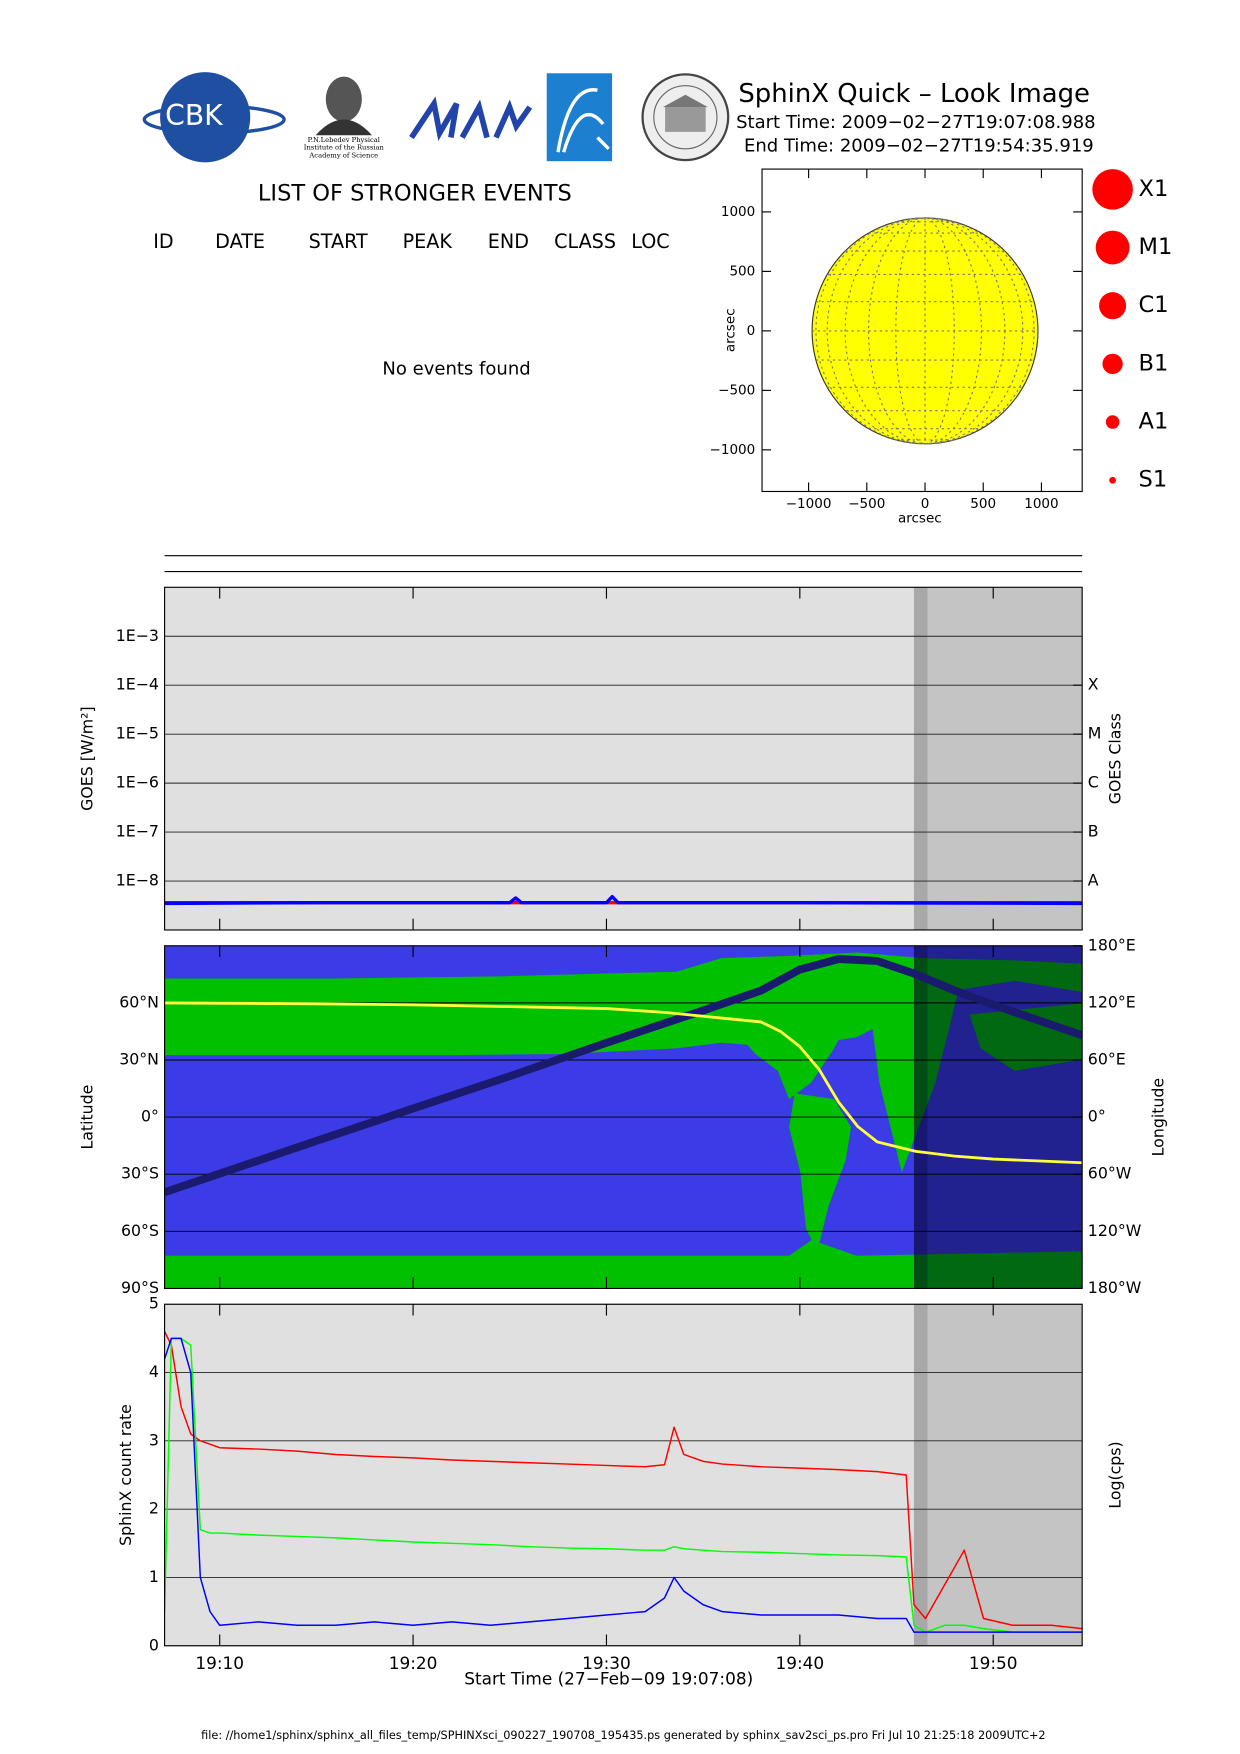  I want to click on x-tick-label: 500, so click(983, 504).